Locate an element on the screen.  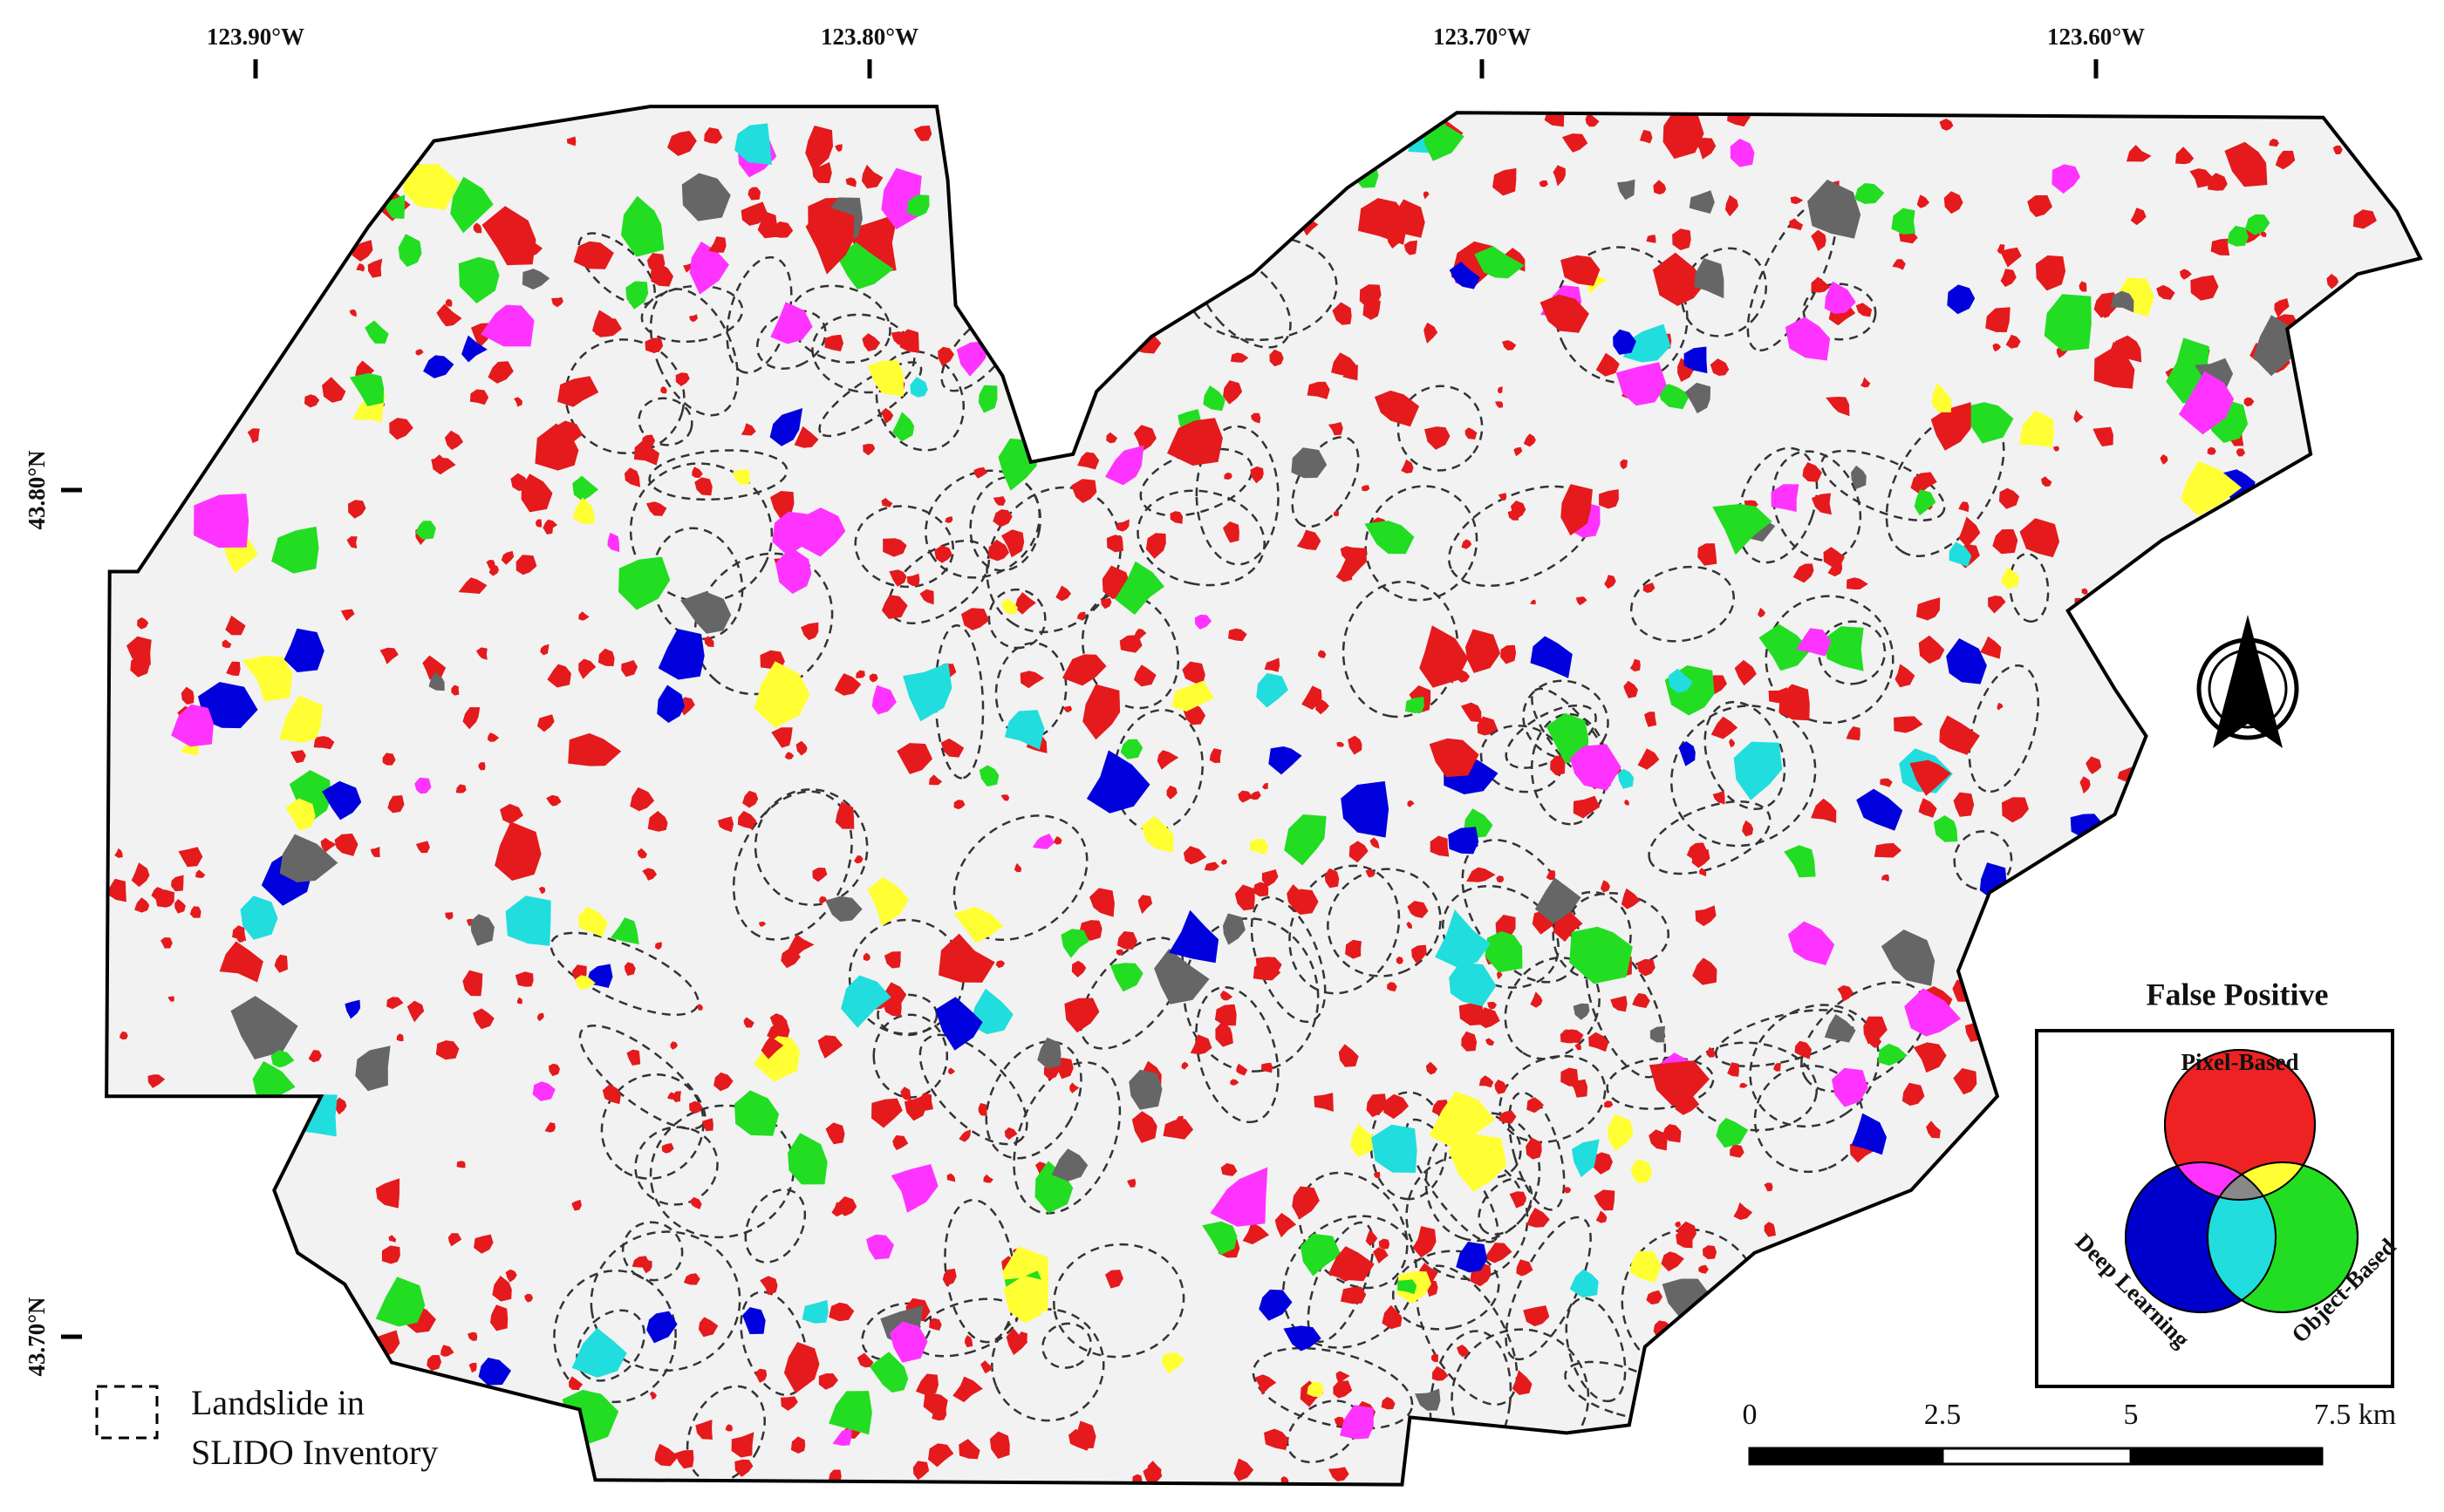
legend-set: Pixel-Based is located at coordinates (2240, 1062).